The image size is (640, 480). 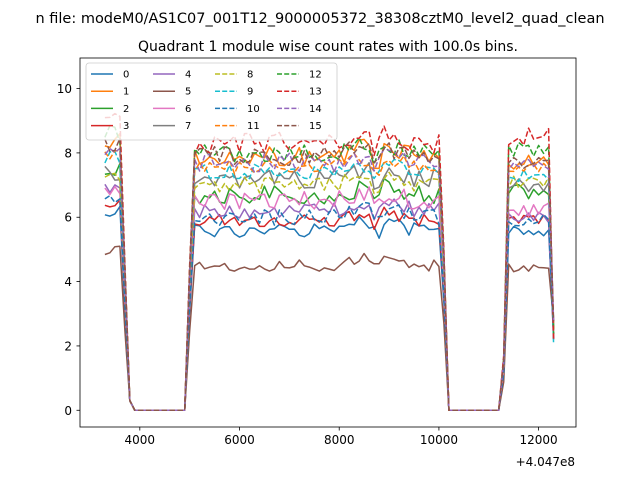 I want to click on legend-label-13: 13, so click(x=315, y=92).